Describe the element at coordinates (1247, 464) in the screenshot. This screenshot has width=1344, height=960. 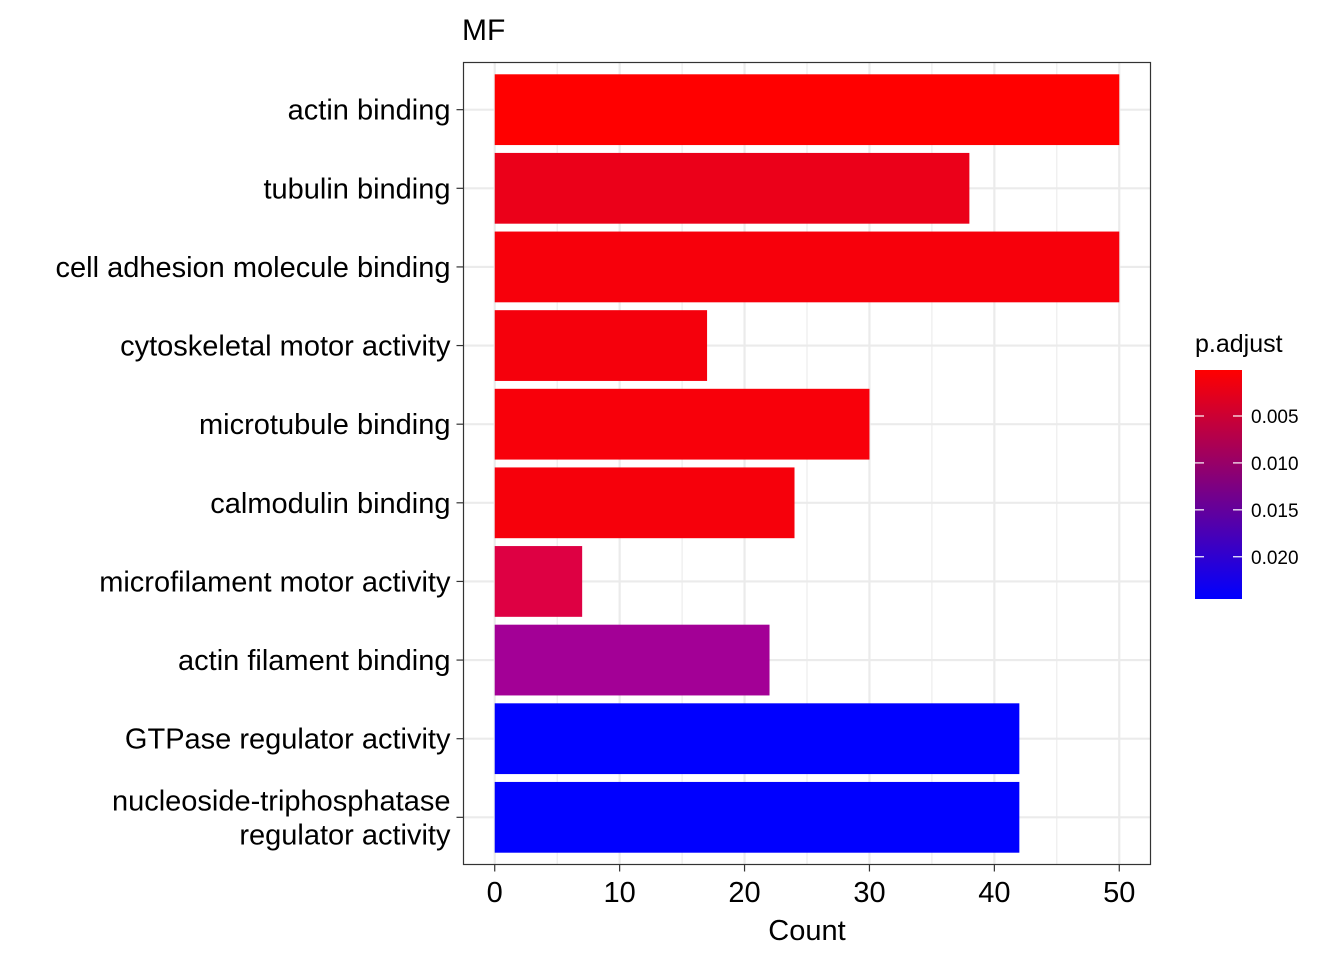
I see `legend: p.adjust 0.005 0.010 0.015 0.020` at that location.